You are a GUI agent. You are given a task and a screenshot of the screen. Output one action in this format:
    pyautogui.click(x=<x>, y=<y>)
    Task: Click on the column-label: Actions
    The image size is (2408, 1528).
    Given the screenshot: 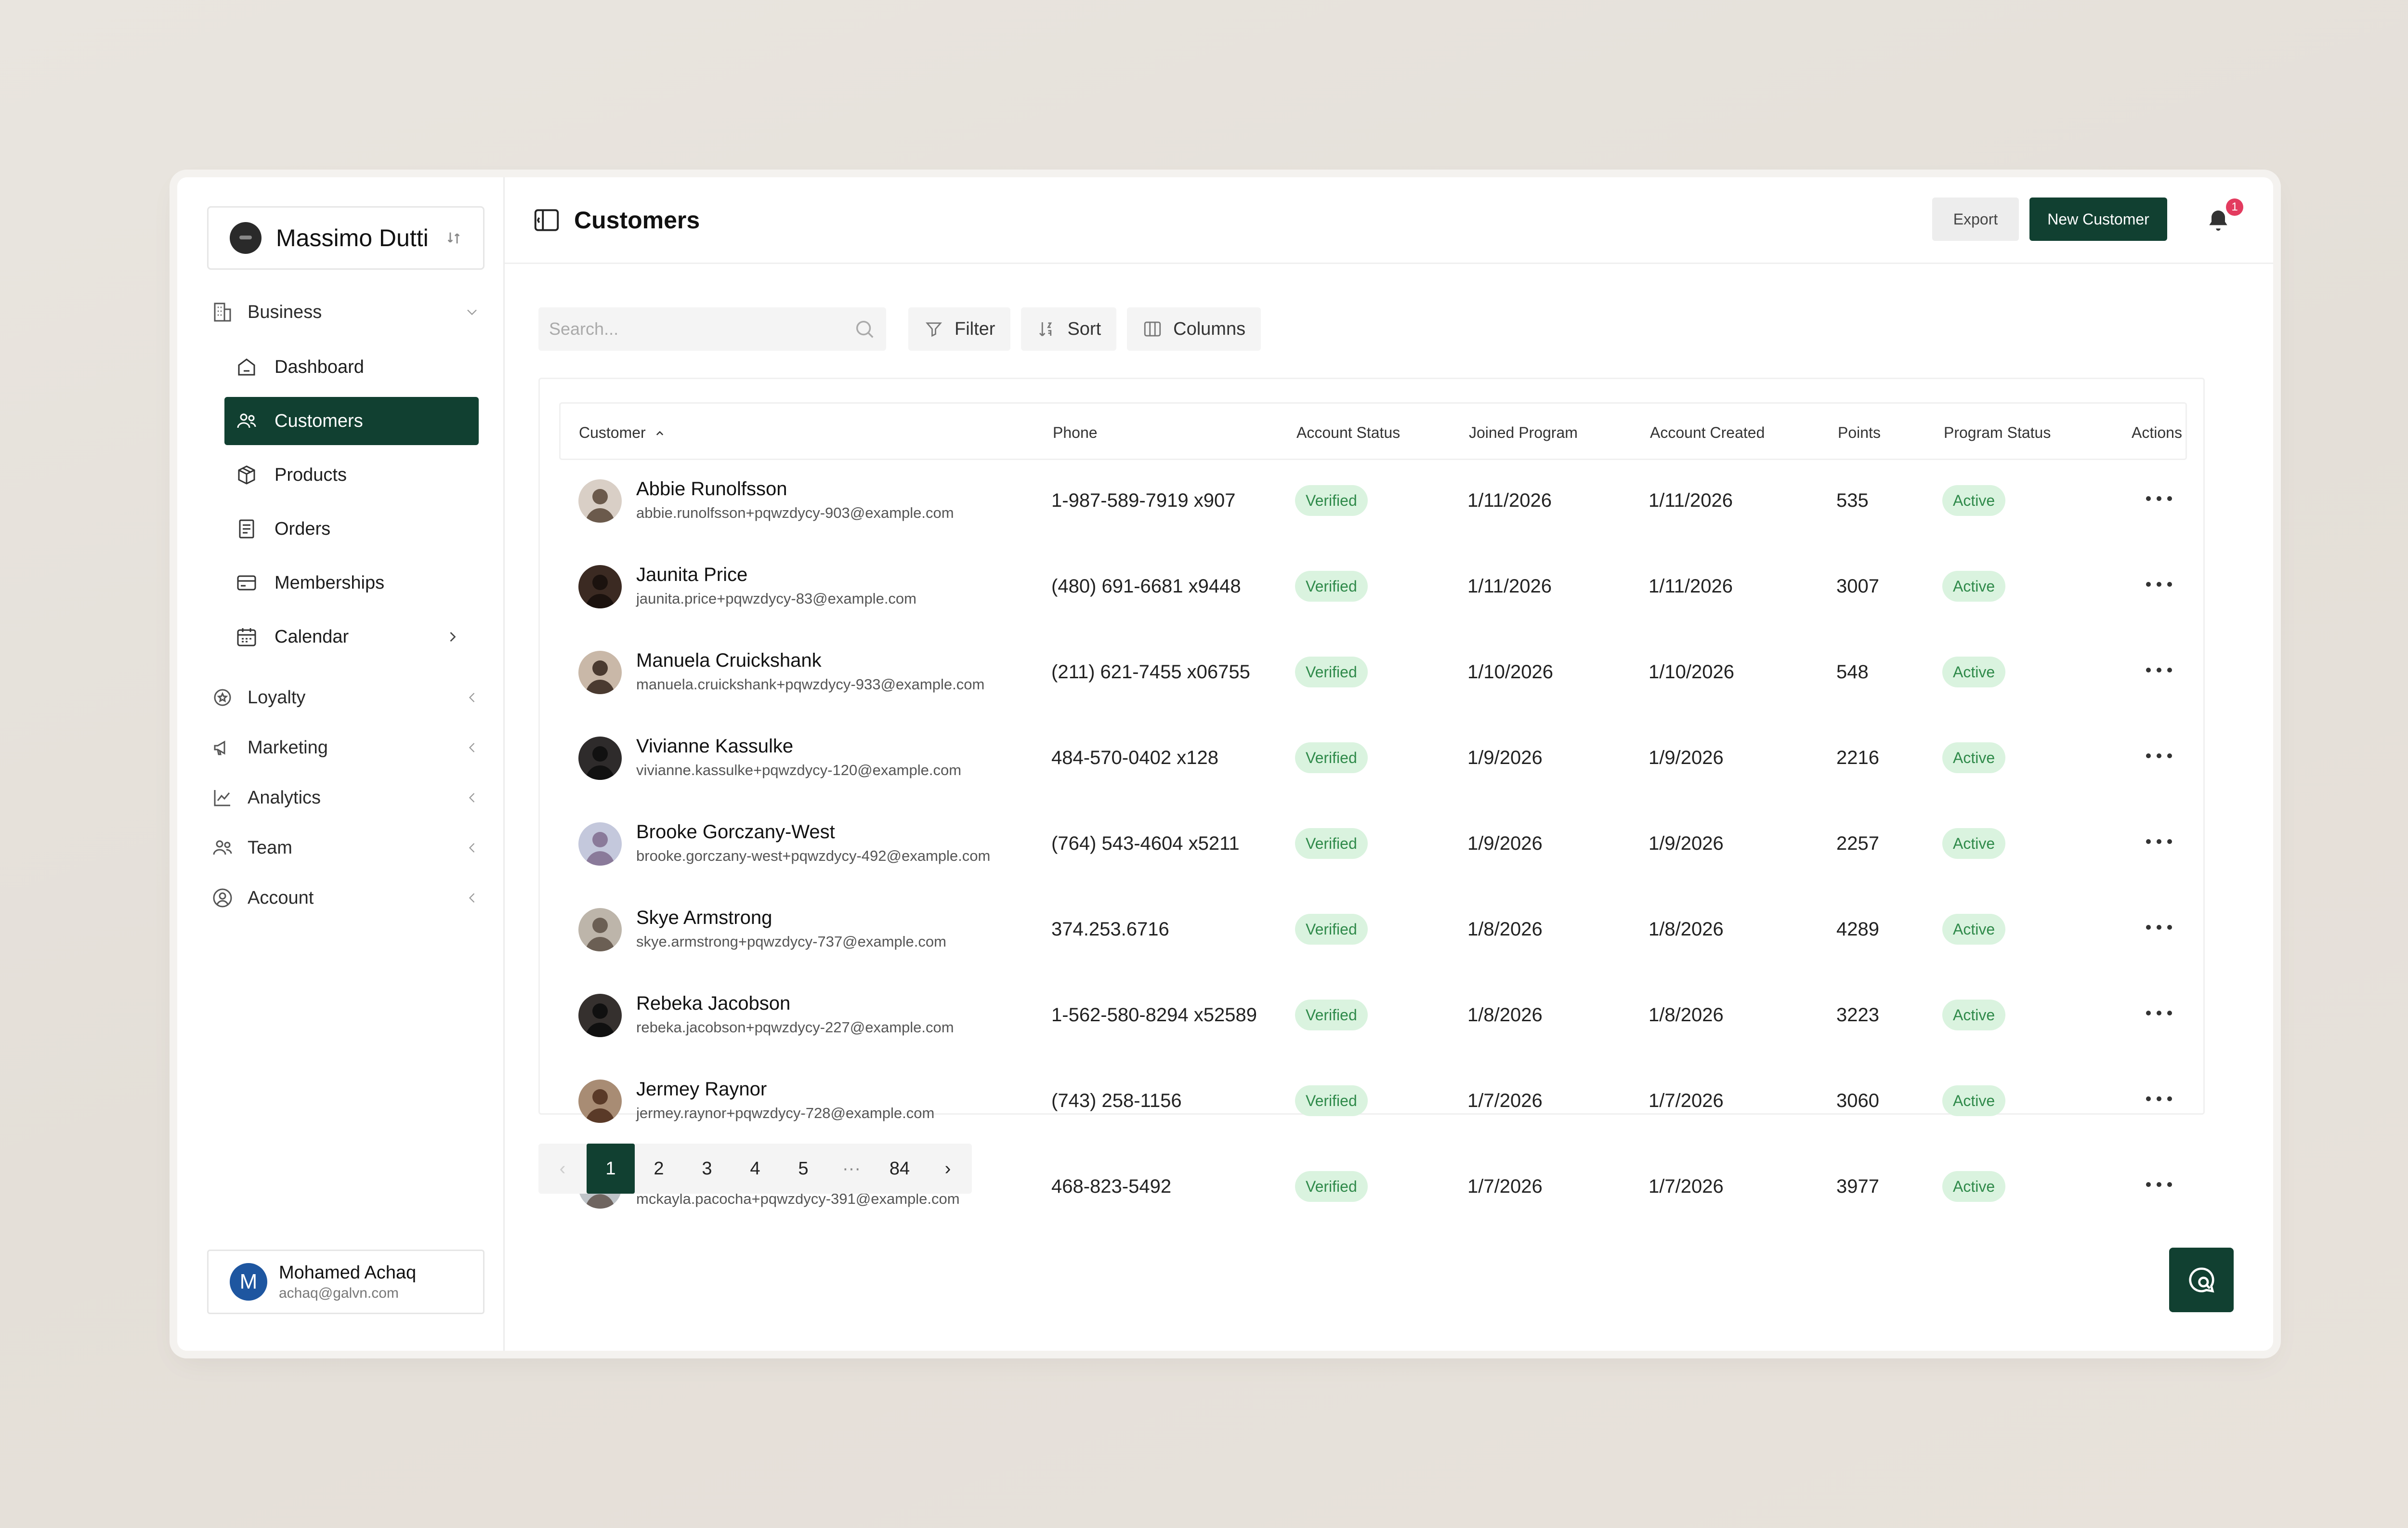 What is the action you would take?
    pyautogui.click(x=2157, y=432)
    